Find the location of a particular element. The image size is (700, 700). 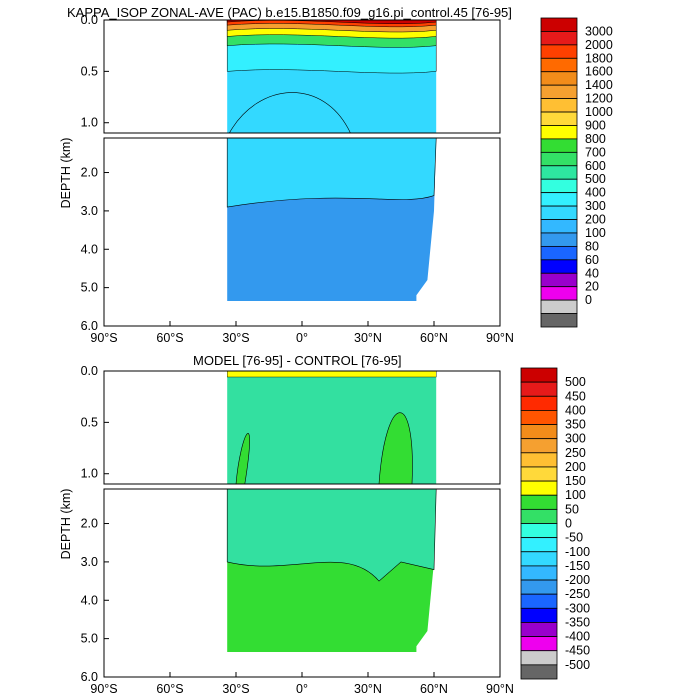

colorbar-label: -350 is located at coordinates (577, 622).